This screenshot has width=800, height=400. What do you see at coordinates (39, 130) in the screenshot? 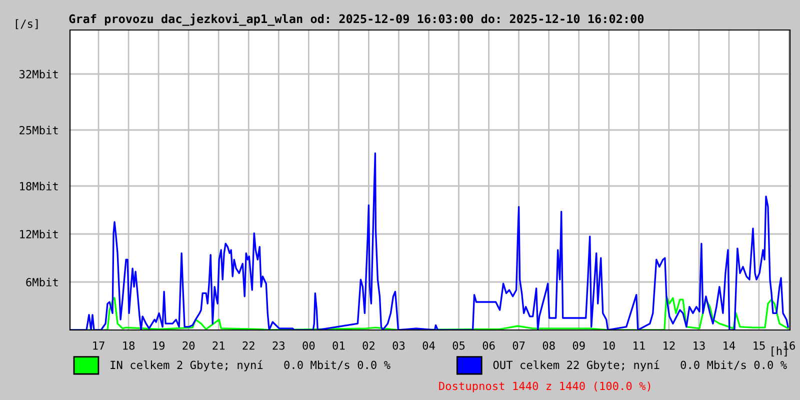
I see `y-tick-label: 25Mbit` at bounding box center [39, 130].